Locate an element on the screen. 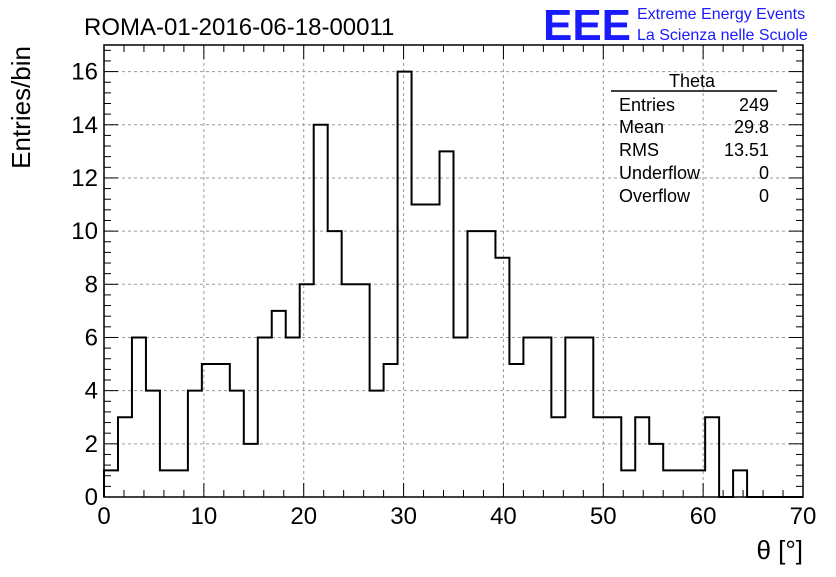 The height and width of the screenshot is (577, 836). y-axis-label: Entries/bin is located at coordinates (21, 107).